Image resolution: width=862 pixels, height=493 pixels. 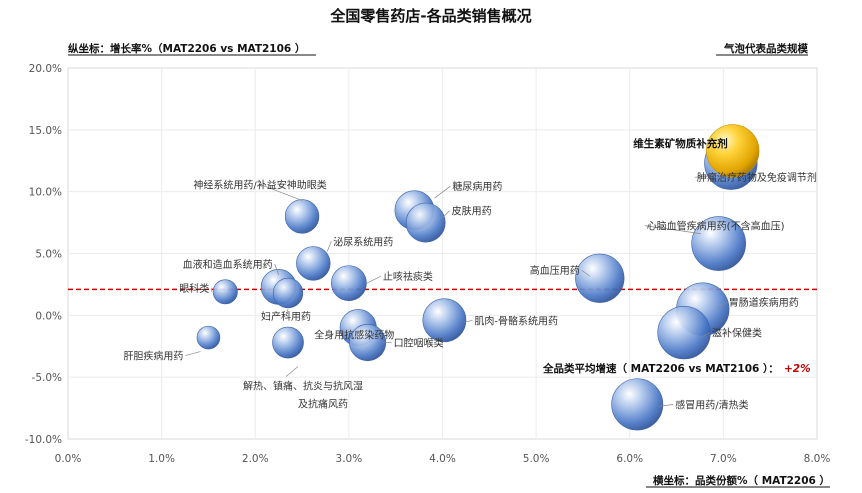 I want to click on point-label: 肝胆疾病用药, so click(x=153, y=356).